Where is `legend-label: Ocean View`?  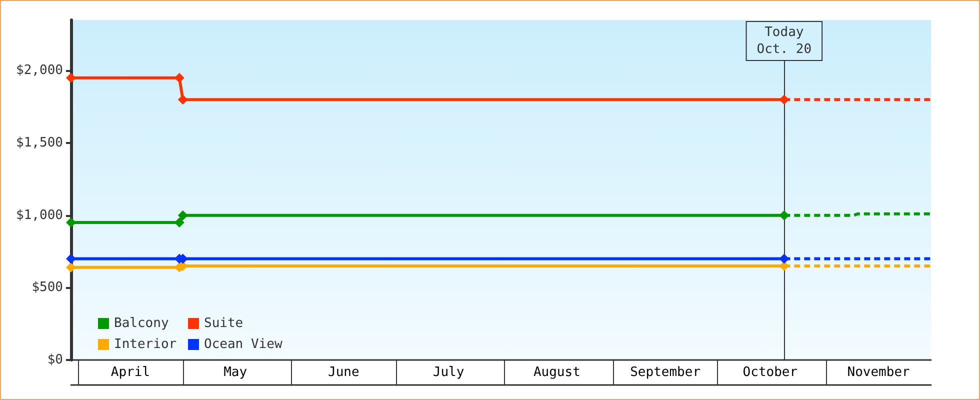
legend-label: Ocean View is located at coordinates (243, 344).